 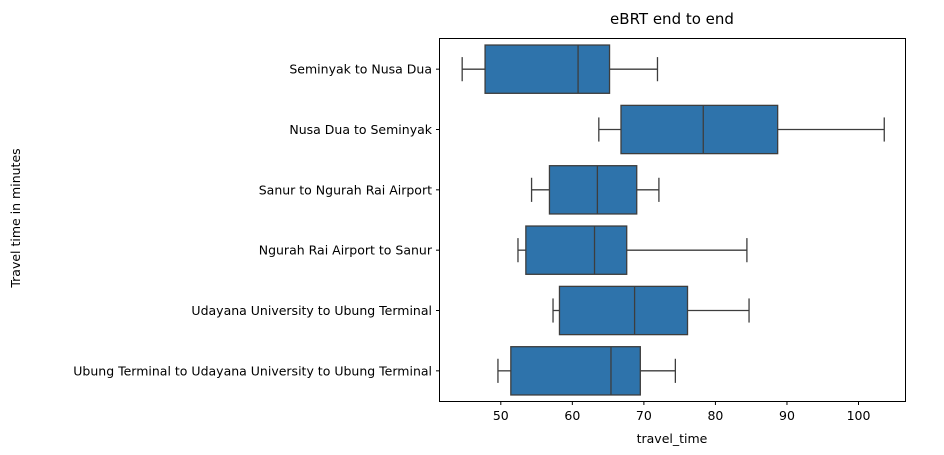 What do you see at coordinates (345, 189) in the screenshot?
I see `y-tick-label: Sanur to Ngurah Rai Airport` at bounding box center [345, 189].